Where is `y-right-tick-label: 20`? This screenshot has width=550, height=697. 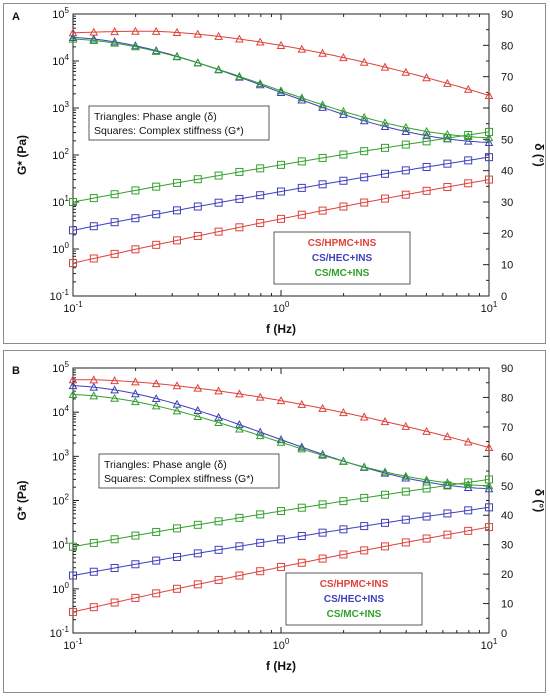
y-right-tick-label: 20 is located at coordinates (507, 575).